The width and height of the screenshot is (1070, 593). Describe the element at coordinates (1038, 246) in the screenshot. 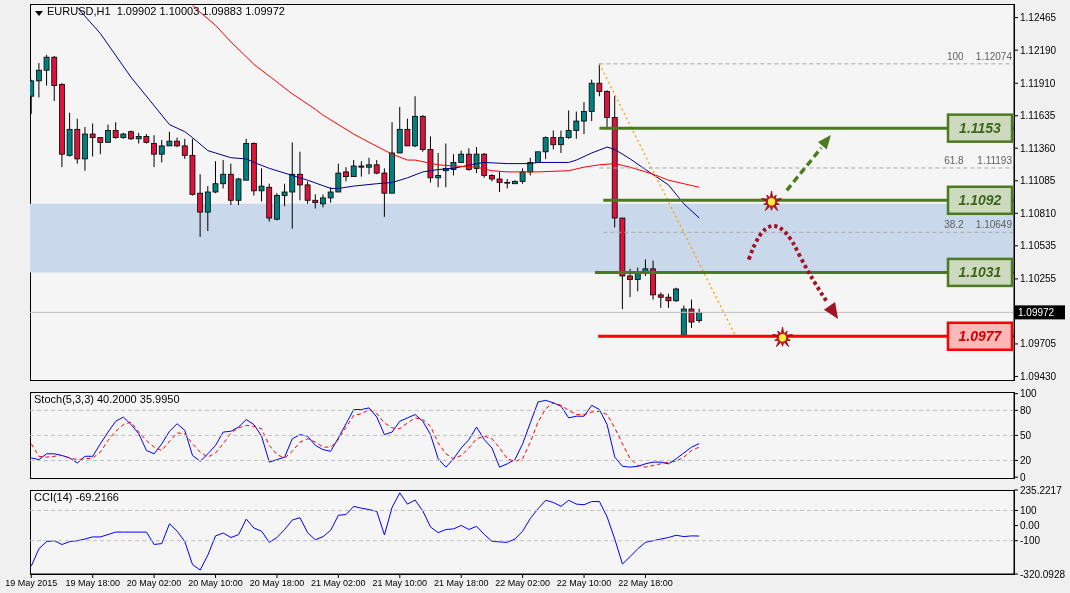

I see `y-tick-label: 1.10535` at that location.